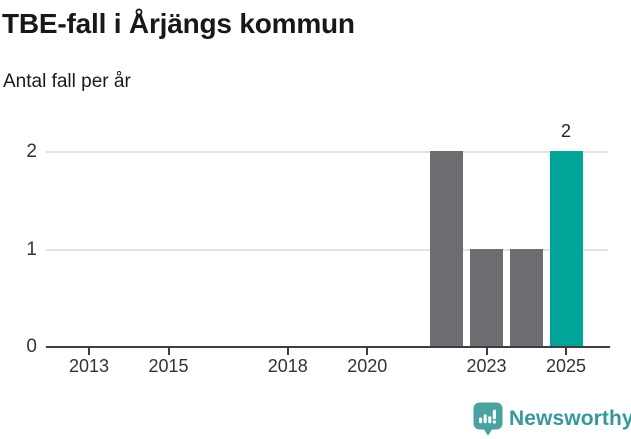 The height and width of the screenshot is (439, 631). Describe the element at coordinates (287, 366) in the screenshot. I see `x-axis-tick-label: 2018` at that location.